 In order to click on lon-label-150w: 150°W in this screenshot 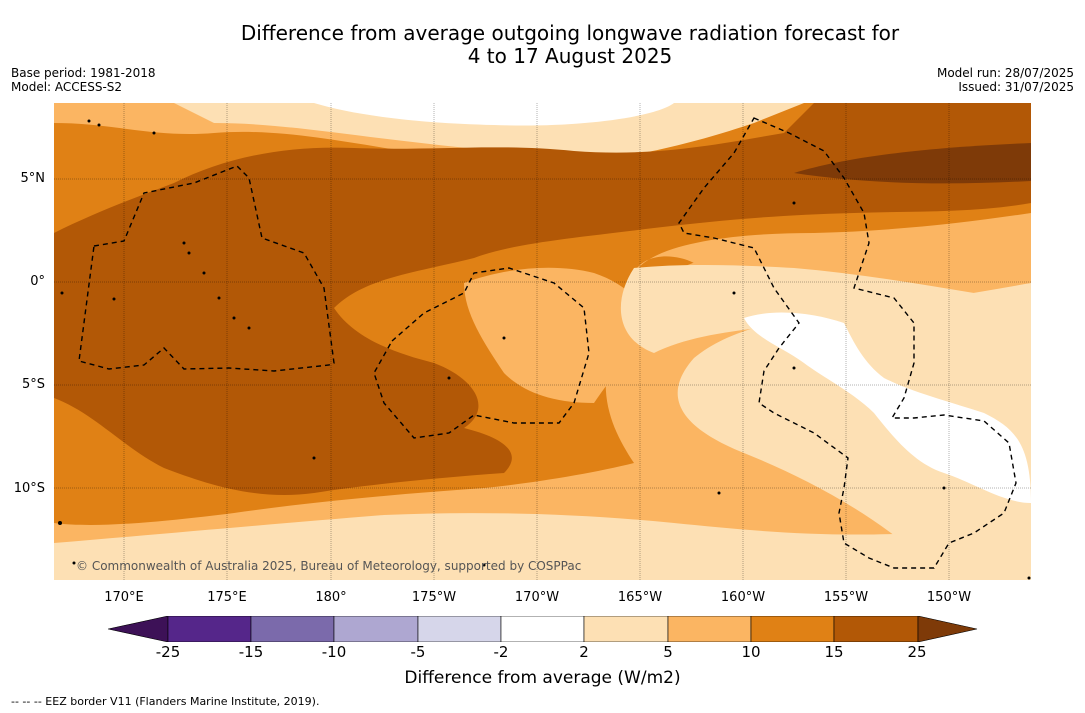, I will do `click(949, 597)`.